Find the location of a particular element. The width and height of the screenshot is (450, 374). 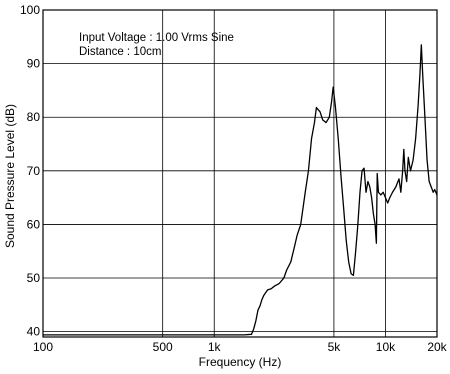

annotation-distance: Distance : 10cm is located at coordinates (120, 52).